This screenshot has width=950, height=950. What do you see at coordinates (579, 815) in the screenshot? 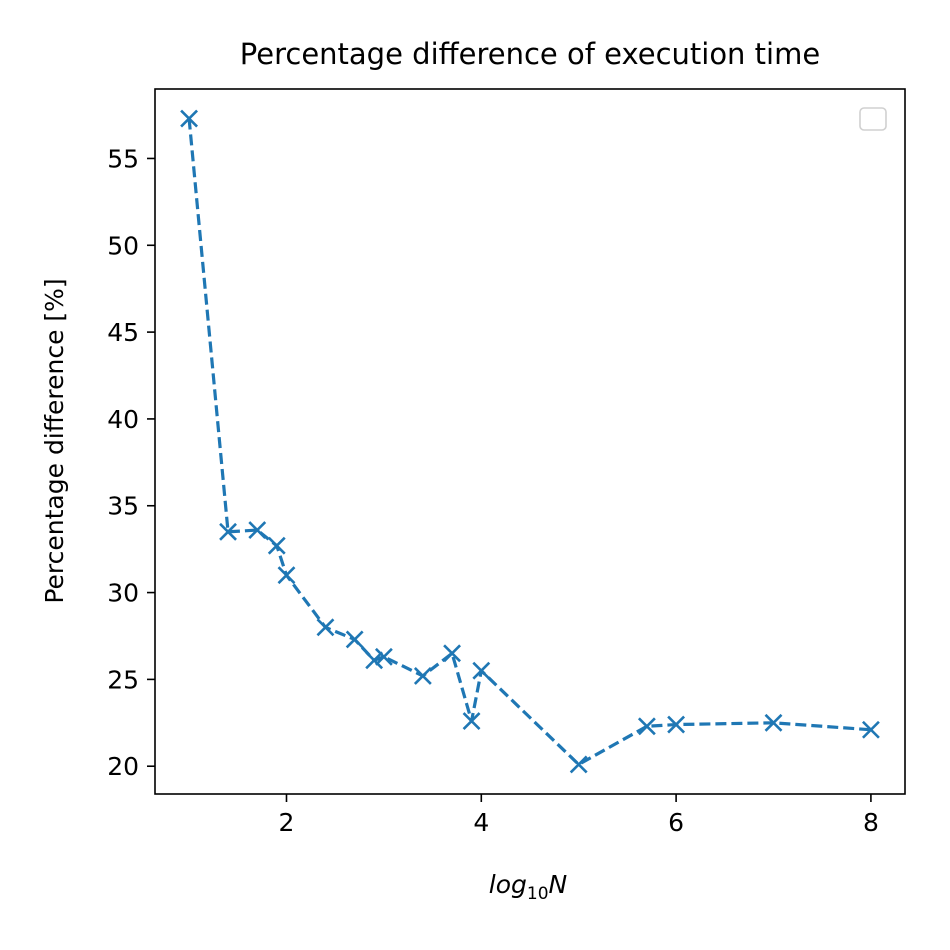
I see `x-axis: 2 4 6 8` at bounding box center [579, 815].